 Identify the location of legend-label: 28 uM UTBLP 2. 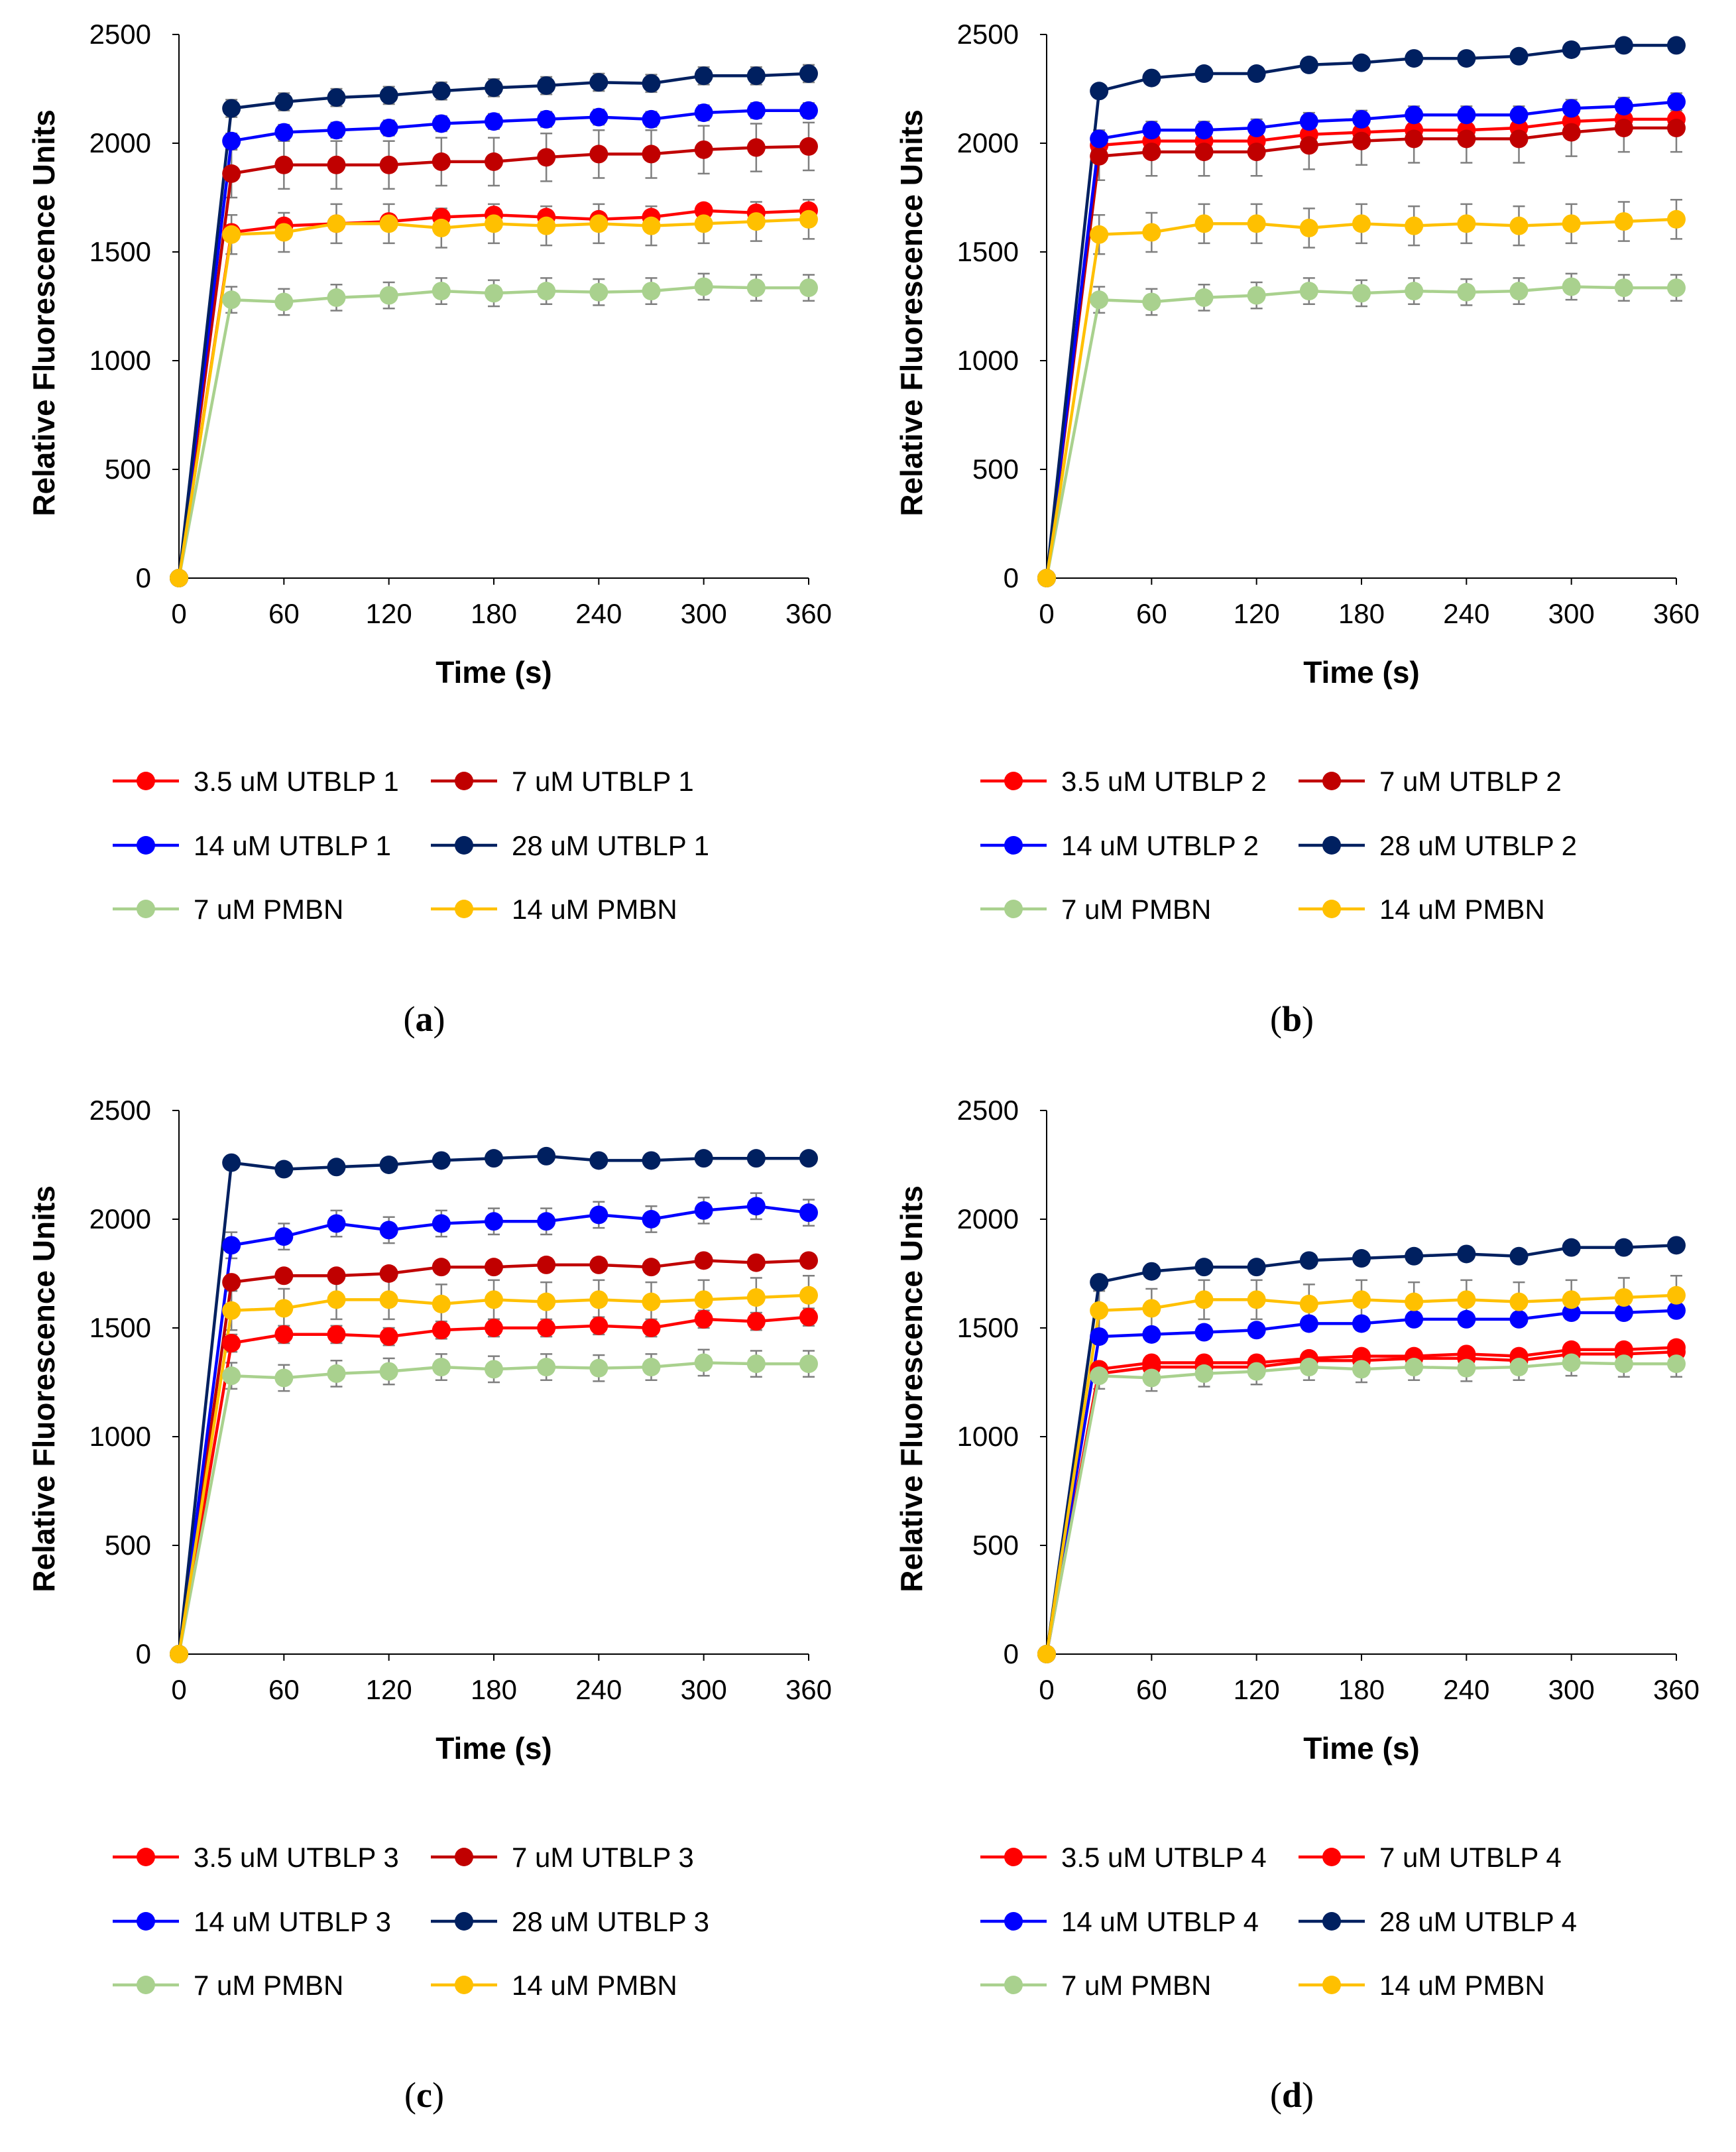
(1478, 845).